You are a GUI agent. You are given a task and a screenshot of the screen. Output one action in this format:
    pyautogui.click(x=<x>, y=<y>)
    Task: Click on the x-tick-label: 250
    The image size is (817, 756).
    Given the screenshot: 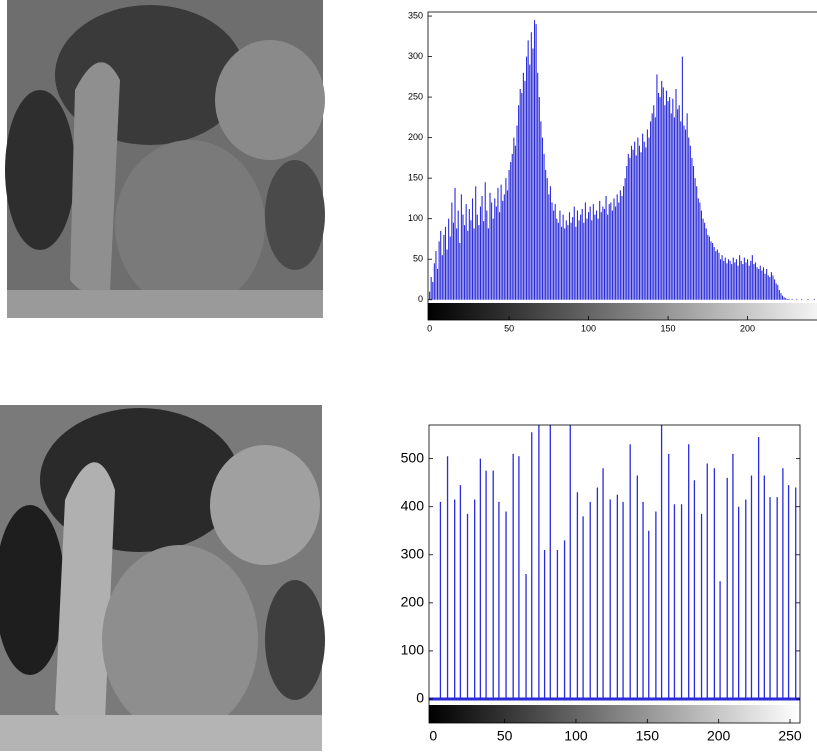 What is the action you would take?
    pyautogui.click(x=790, y=736)
    